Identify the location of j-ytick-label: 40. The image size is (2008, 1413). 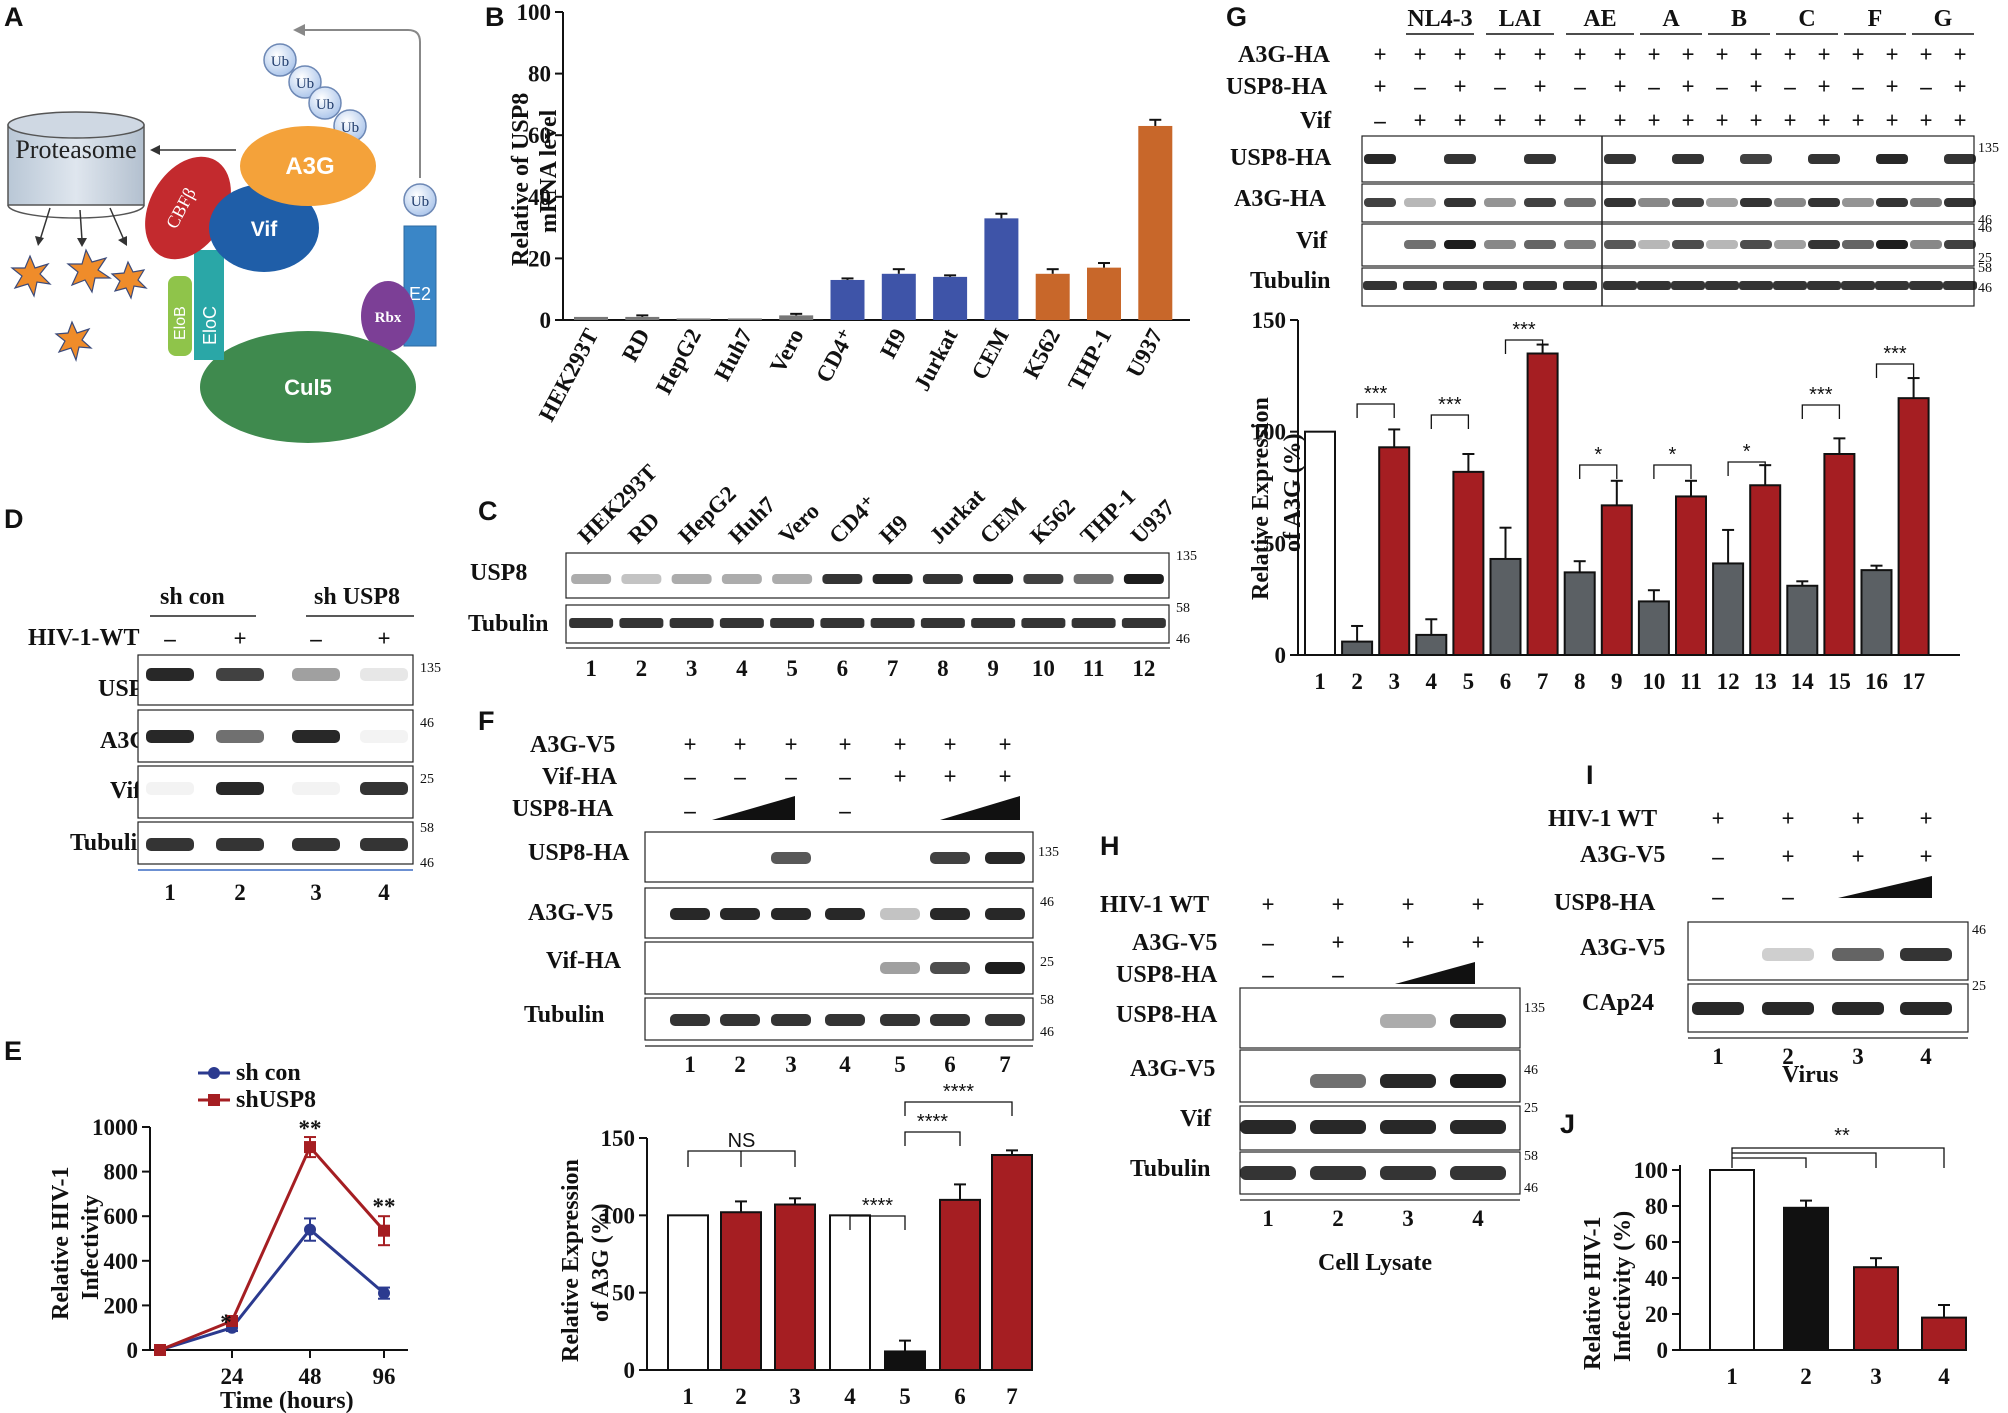
(1656, 1278).